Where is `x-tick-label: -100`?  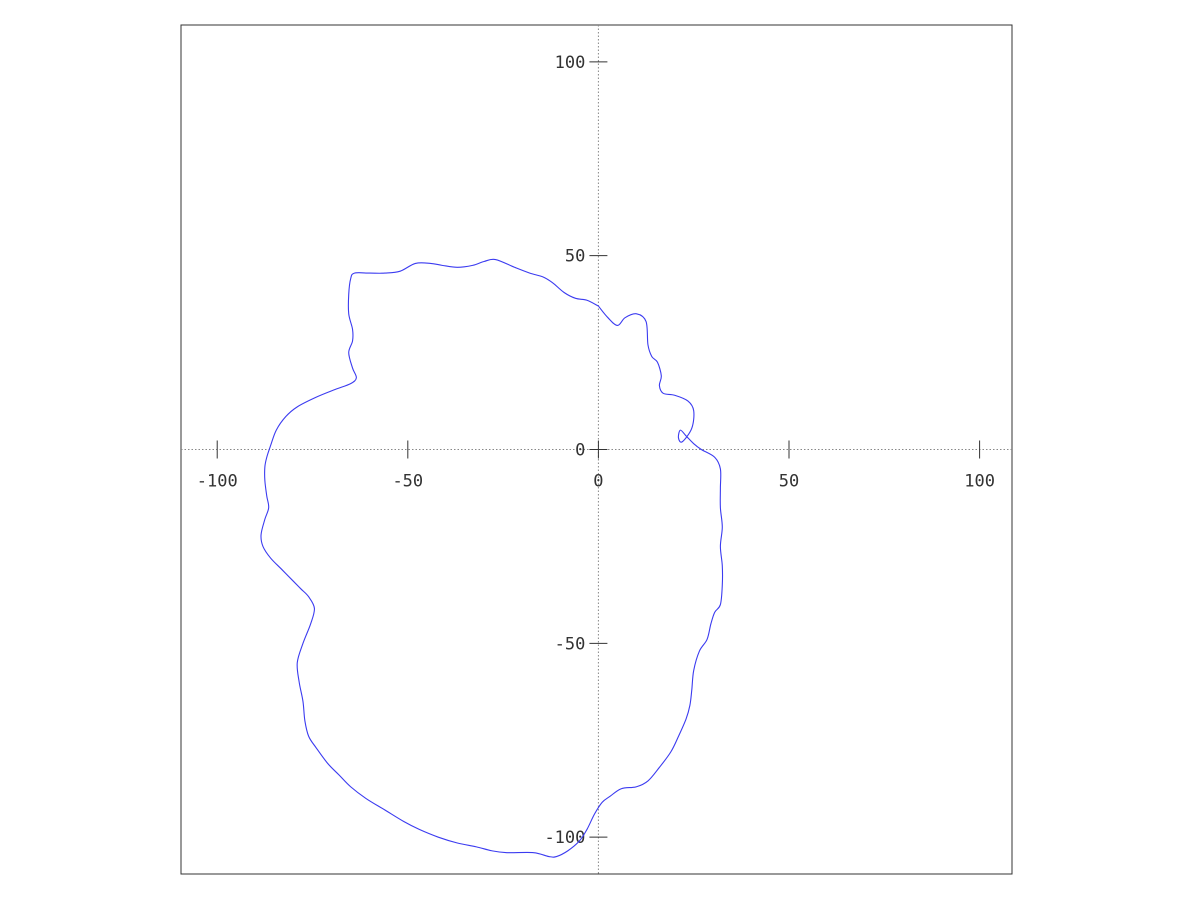
x-tick-label: -100 is located at coordinates (217, 482).